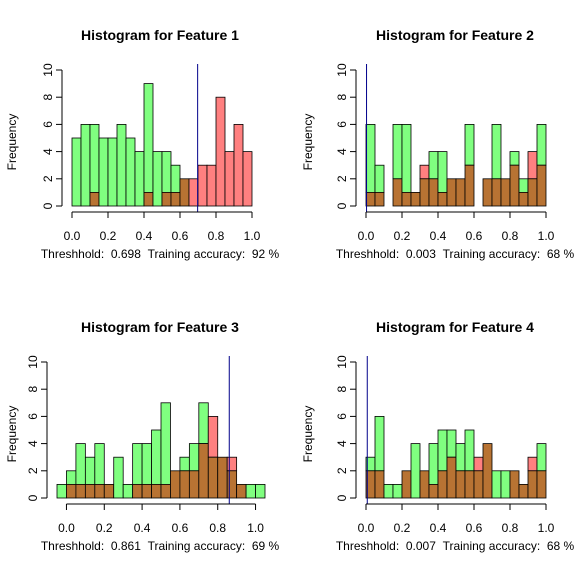  I want to click on chart-title: Histogram for Feature 4, so click(455, 327).